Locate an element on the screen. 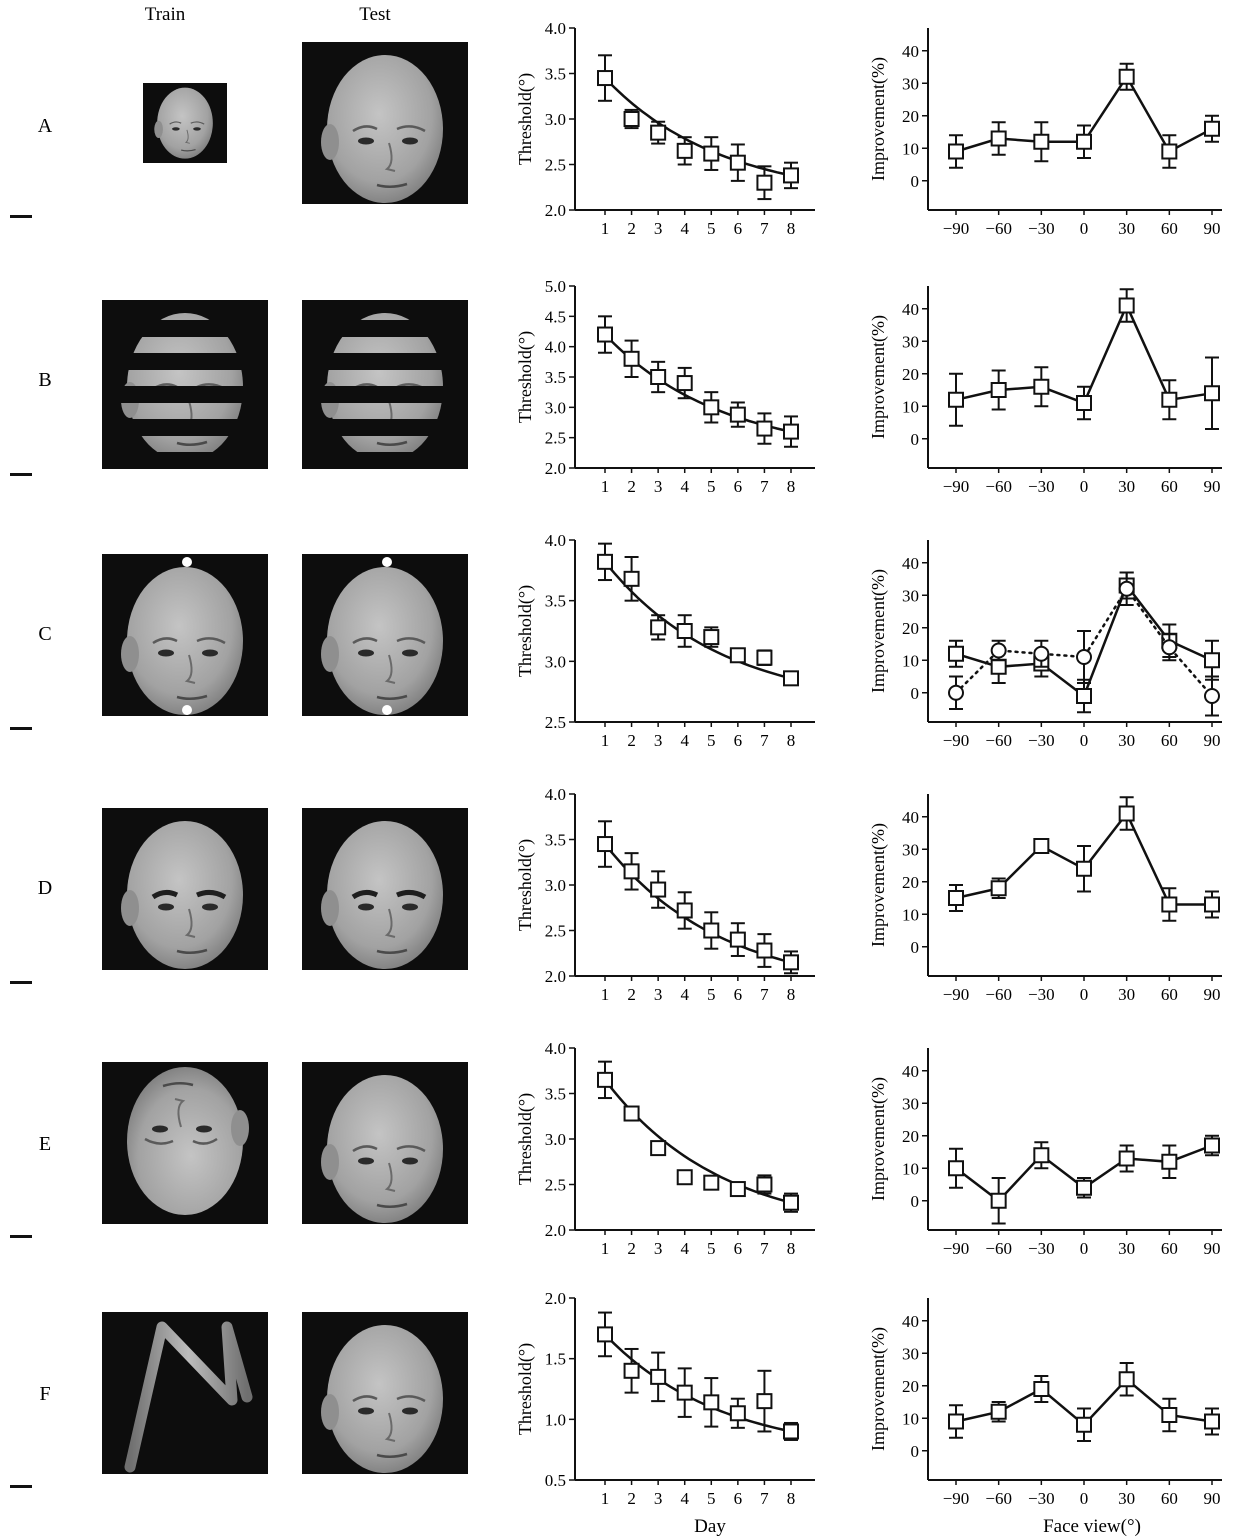 This screenshot has width=1235, height=1540. x-tick-label: 7 is located at coordinates (764, 1248).